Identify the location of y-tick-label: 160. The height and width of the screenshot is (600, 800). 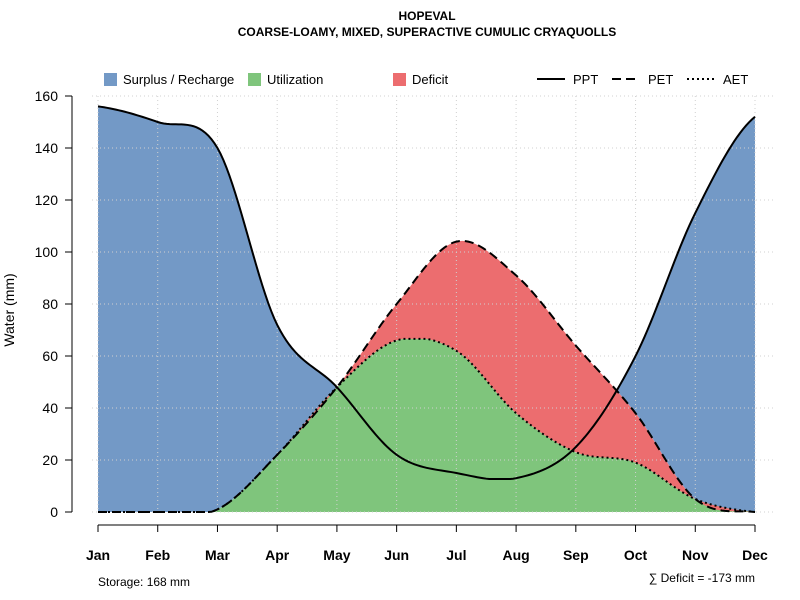
(47, 96).